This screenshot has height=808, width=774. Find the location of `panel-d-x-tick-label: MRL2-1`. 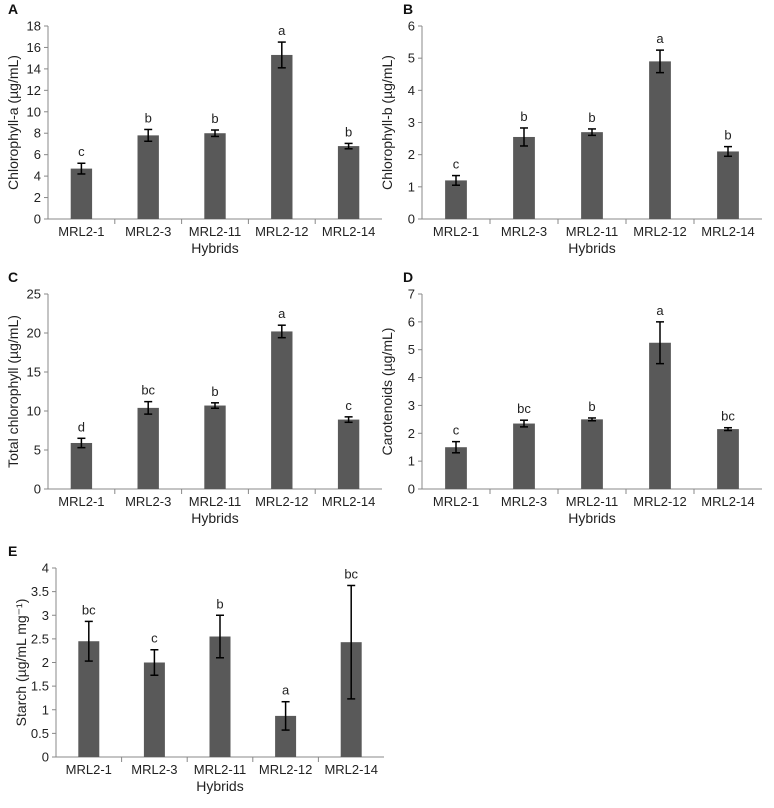

panel-d-x-tick-label: MRL2-1 is located at coordinates (456, 501).